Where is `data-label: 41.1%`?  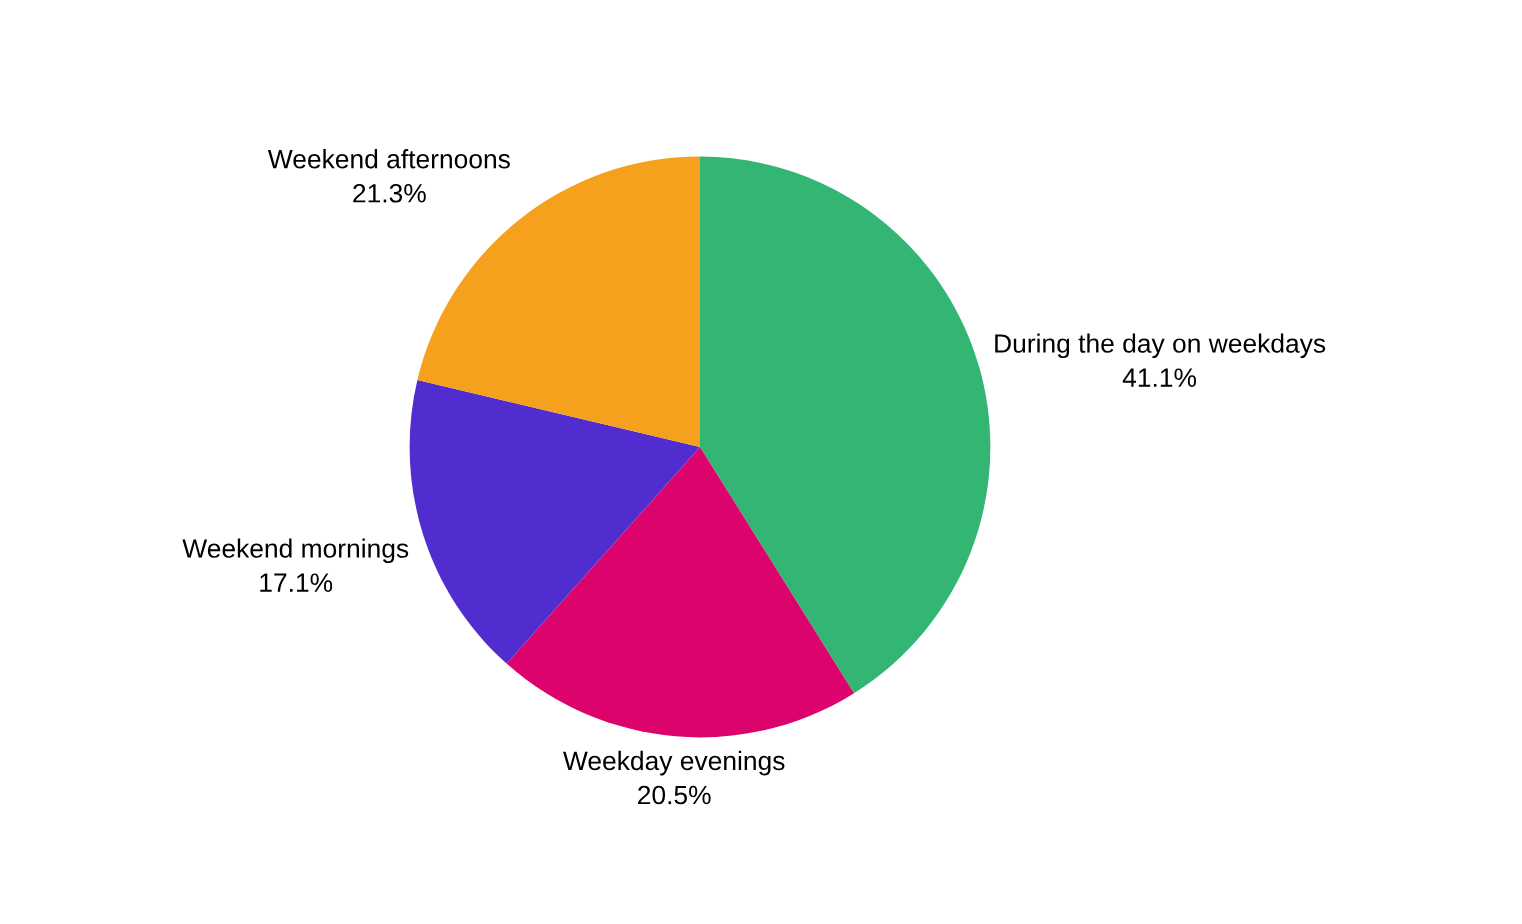
data-label: 41.1% is located at coordinates (1159, 377).